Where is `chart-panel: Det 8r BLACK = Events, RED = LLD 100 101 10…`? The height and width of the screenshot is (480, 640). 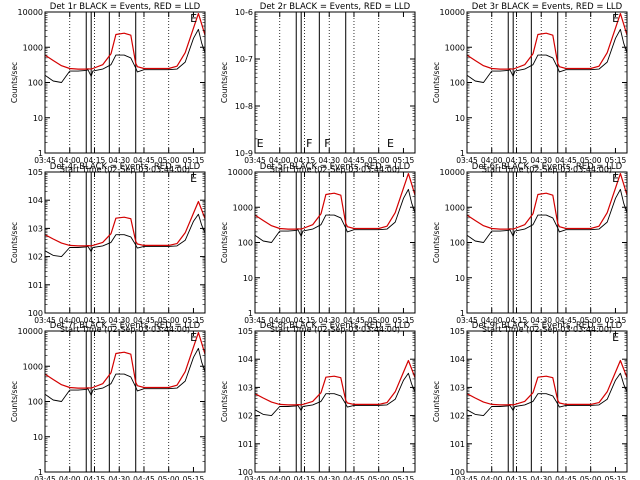 chart-panel: Det 8r BLACK = Events, RED = LLD 100 101 10… is located at coordinates (318, 400).